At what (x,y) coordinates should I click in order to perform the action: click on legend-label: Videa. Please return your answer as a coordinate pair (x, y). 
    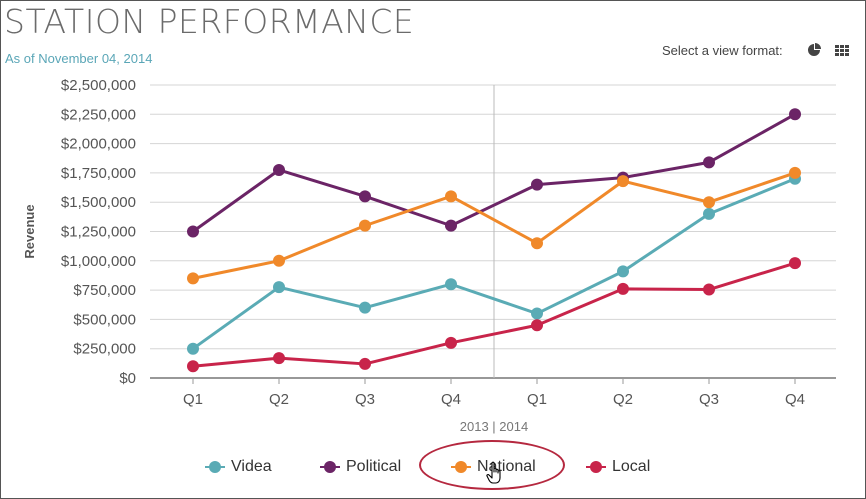
    Looking at the image, I should click on (251, 466).